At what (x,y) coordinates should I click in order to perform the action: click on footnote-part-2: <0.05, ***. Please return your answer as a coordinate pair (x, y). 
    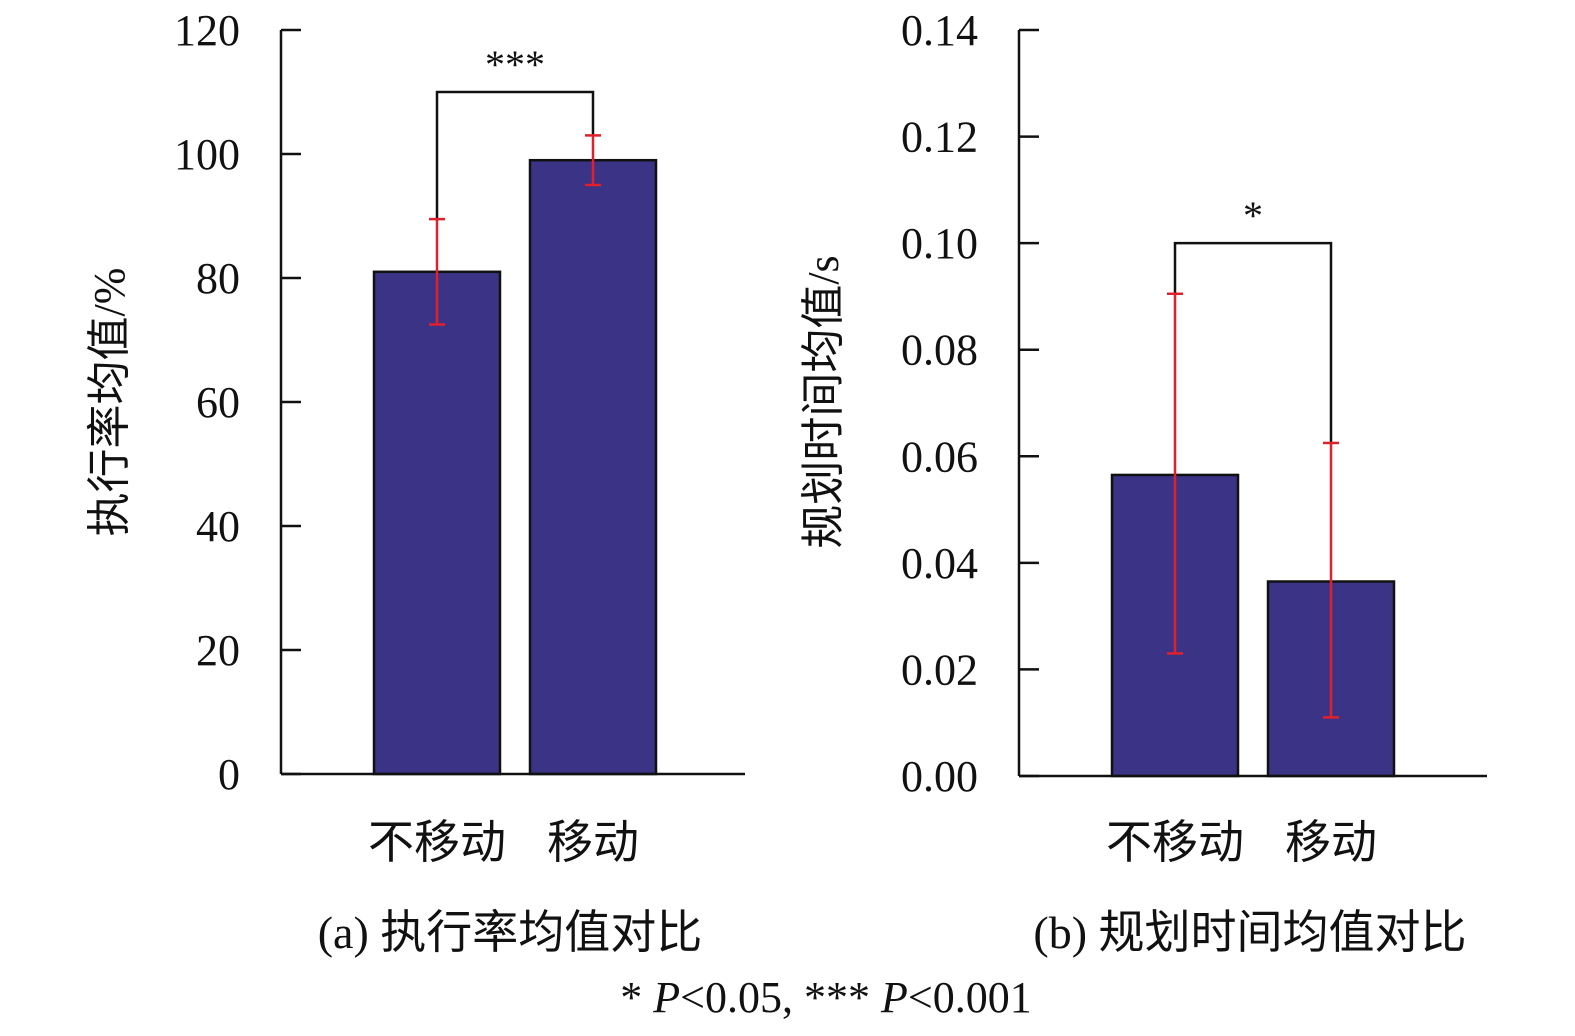
    Looking at the image, I should click on (780, 997).